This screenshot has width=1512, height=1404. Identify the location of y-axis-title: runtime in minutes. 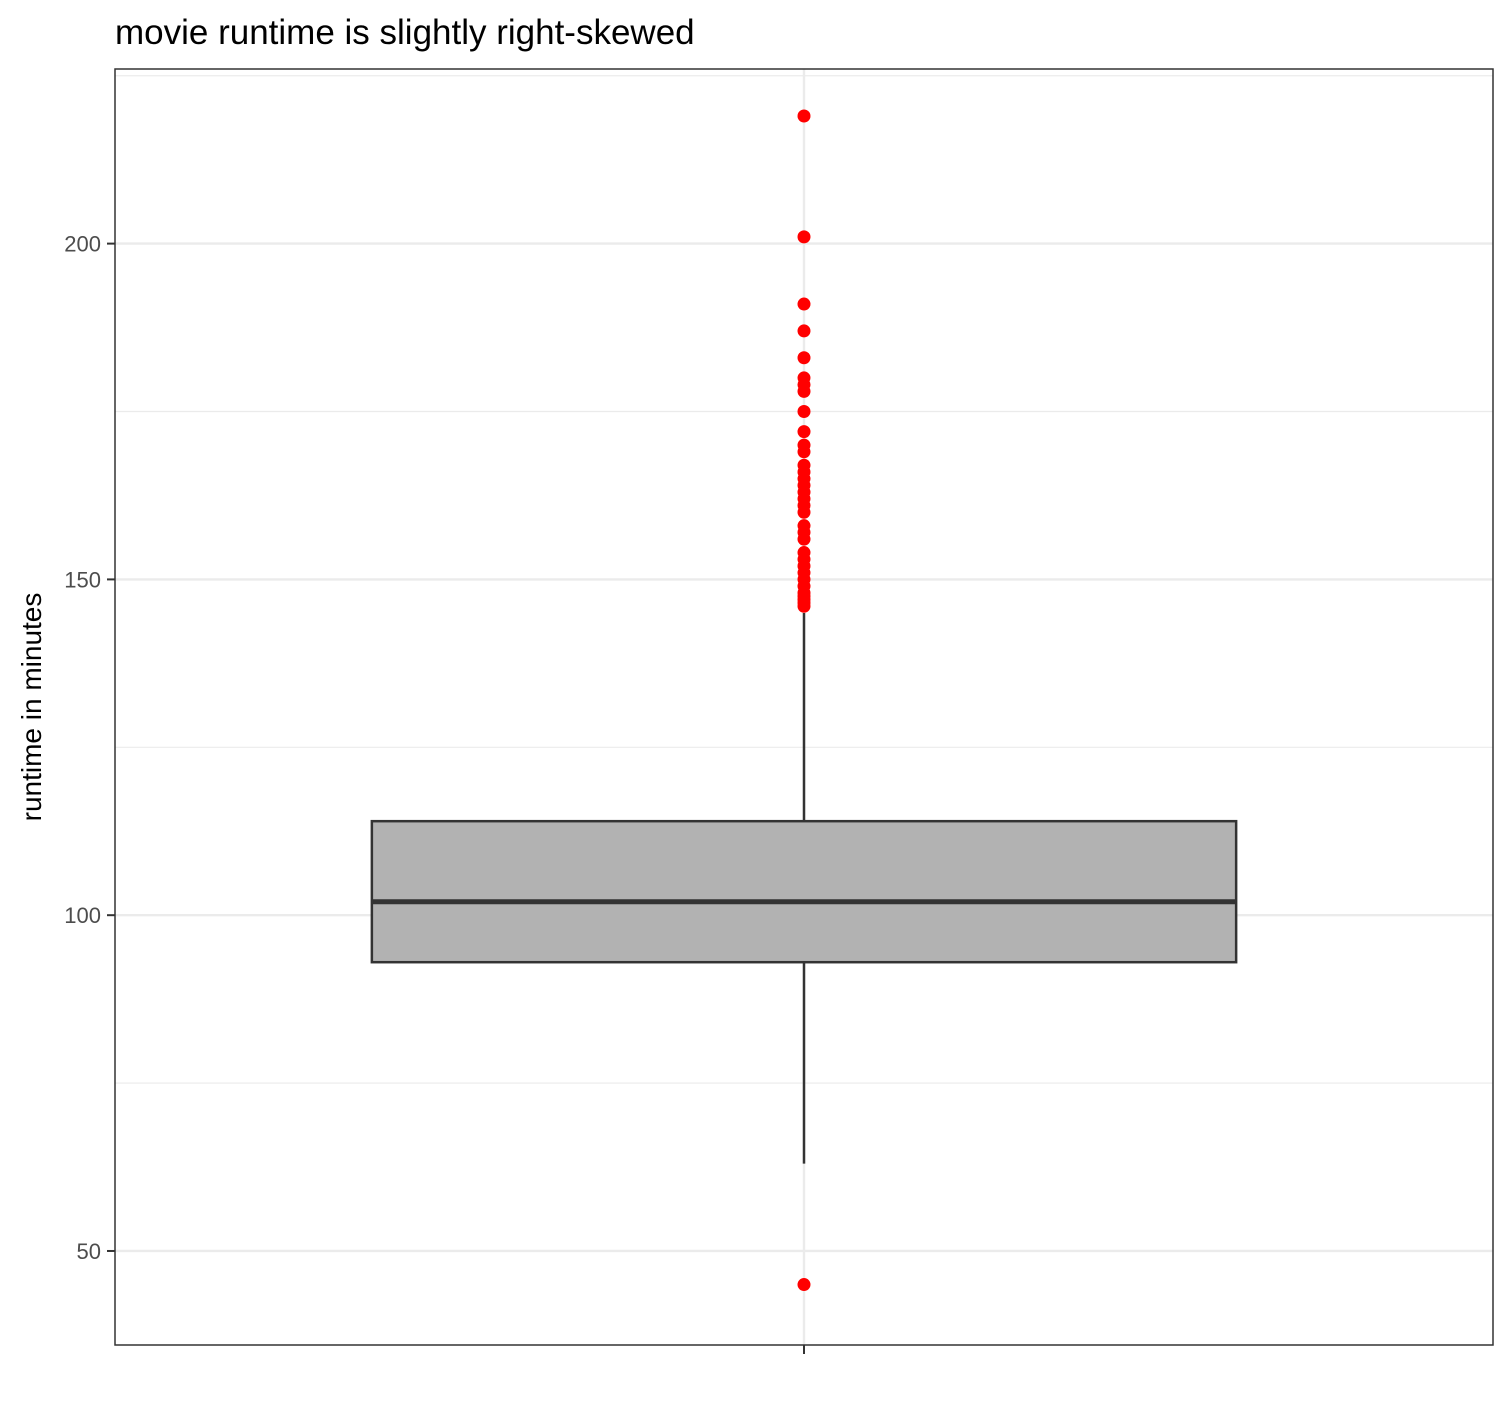
(31, 707).